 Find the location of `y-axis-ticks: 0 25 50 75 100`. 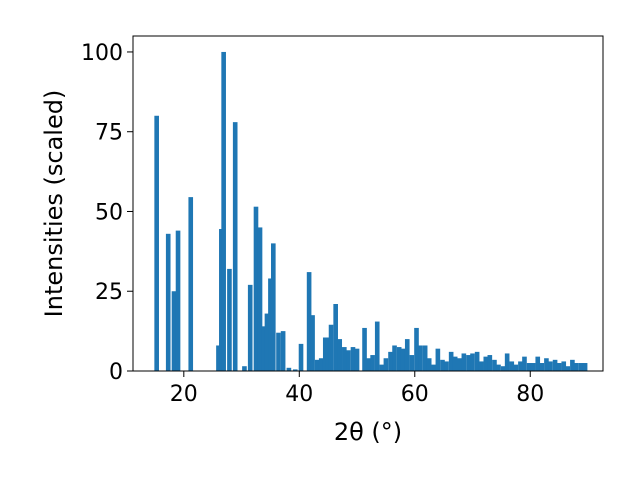

y-axis-ticks: 0 25 50 75 100 is located at coordinates (107, 213).